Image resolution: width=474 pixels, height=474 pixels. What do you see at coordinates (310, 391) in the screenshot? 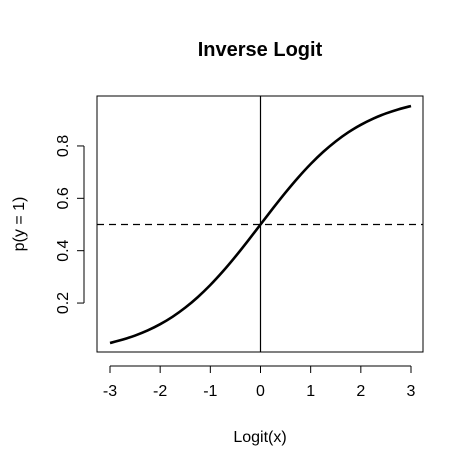
I see `x-tick-label: 1` at bounding box center [310, 391].